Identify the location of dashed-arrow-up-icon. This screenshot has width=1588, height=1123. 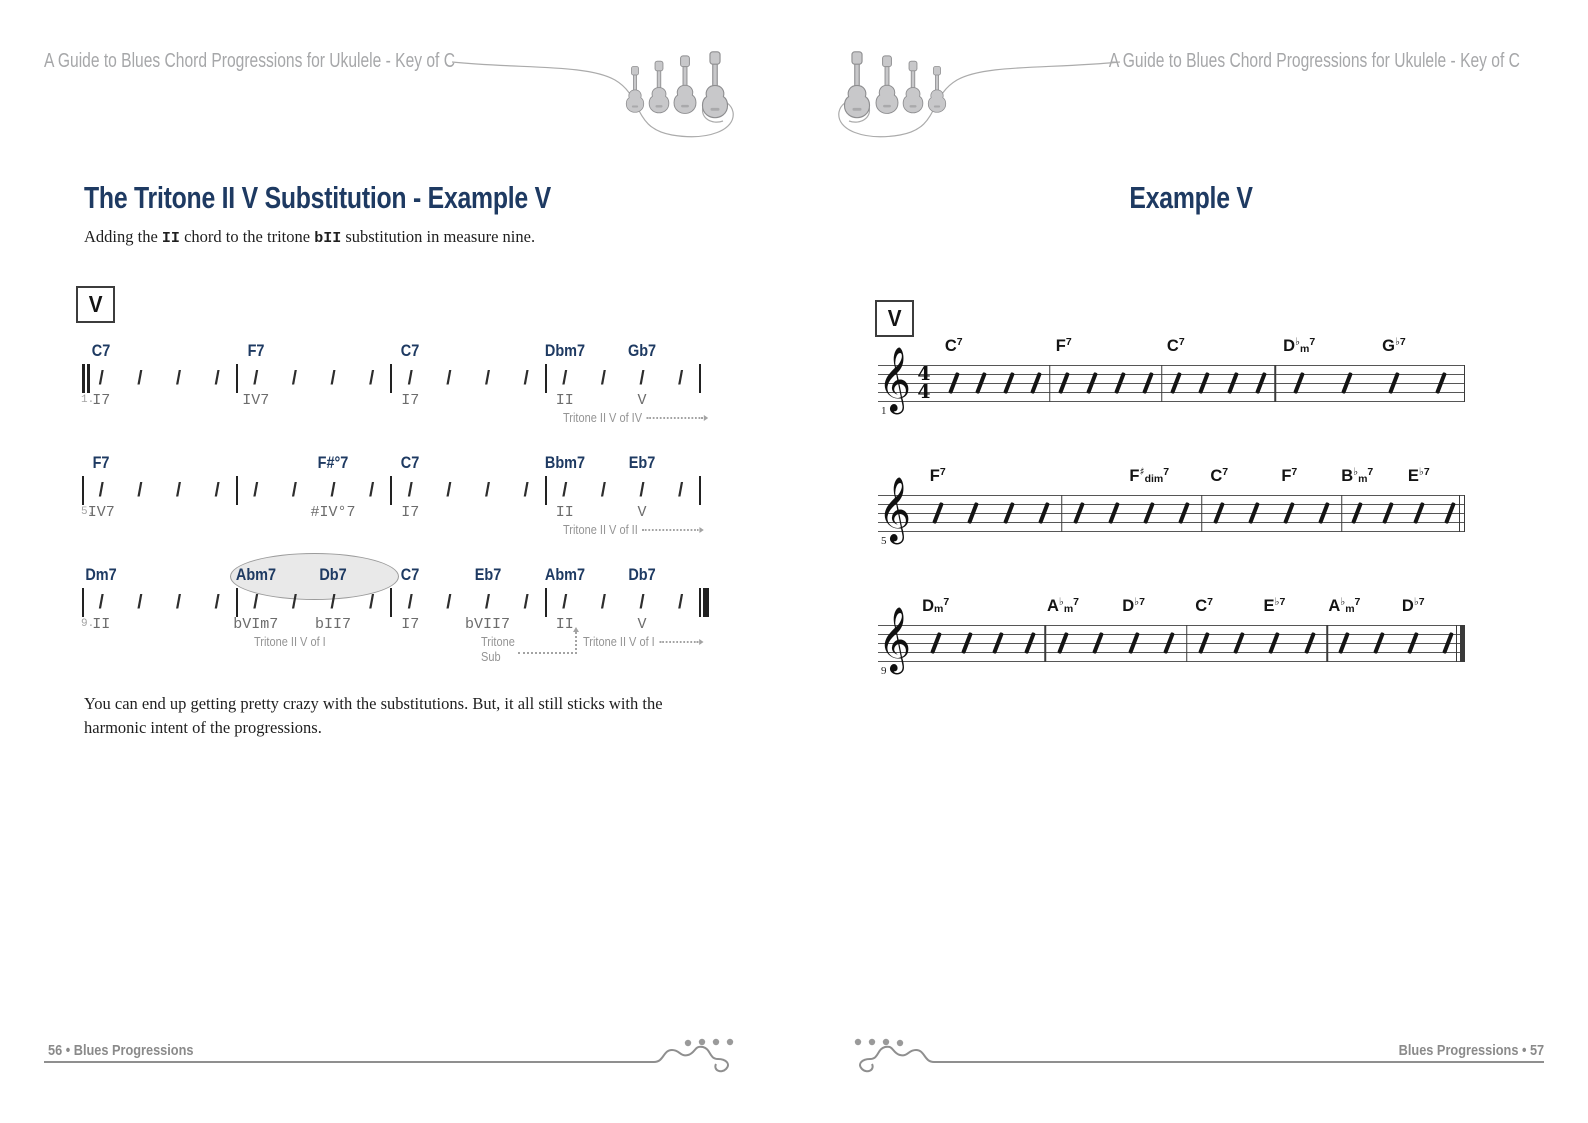
(575, 640).